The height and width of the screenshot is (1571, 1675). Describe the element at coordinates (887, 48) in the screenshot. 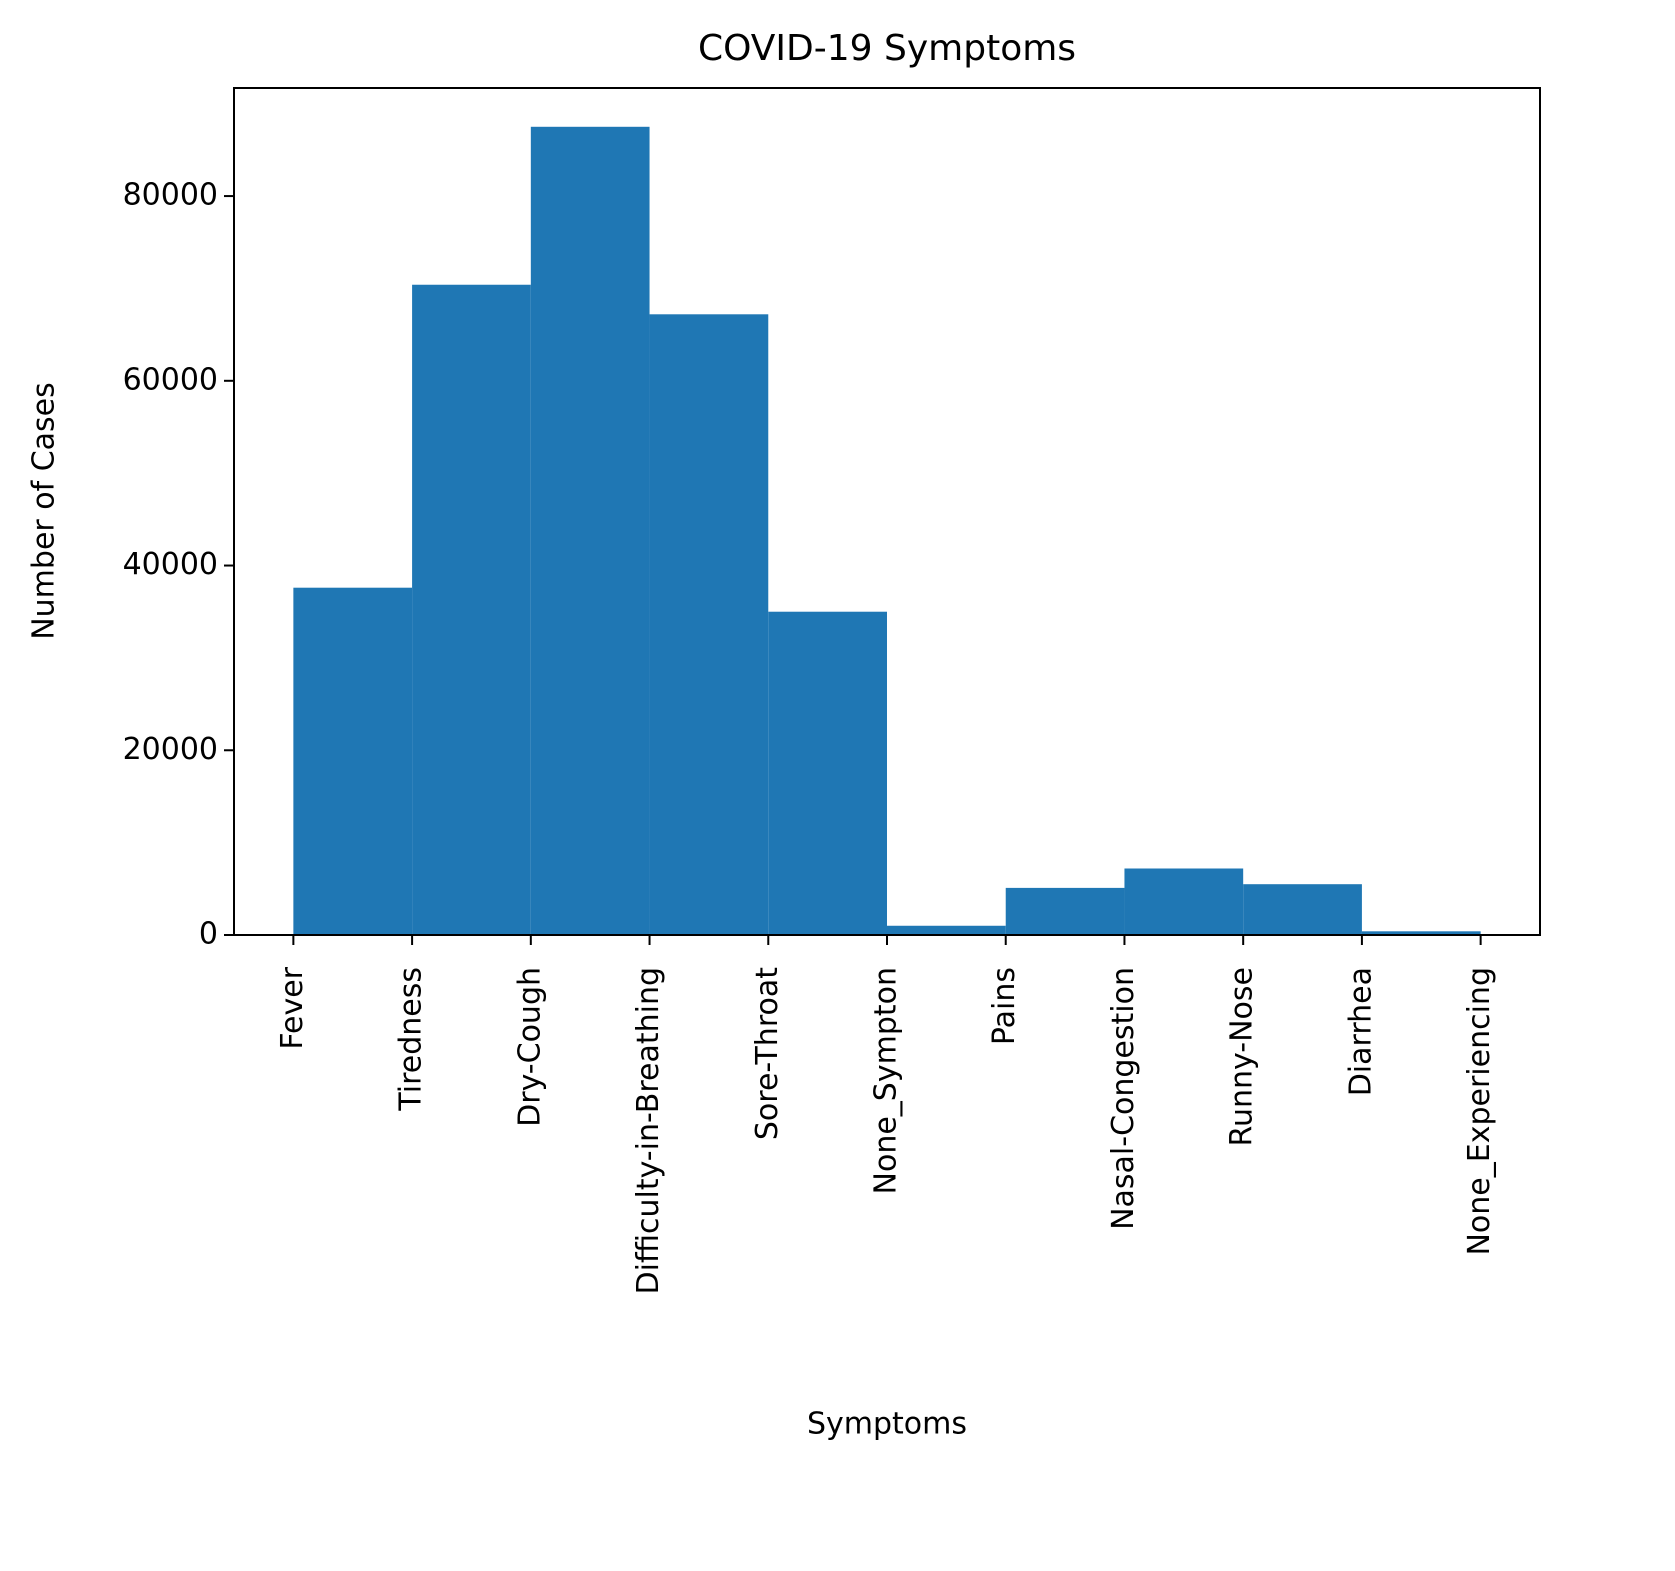

I see `chart-title: COVID-19 Symptoms` at that location.